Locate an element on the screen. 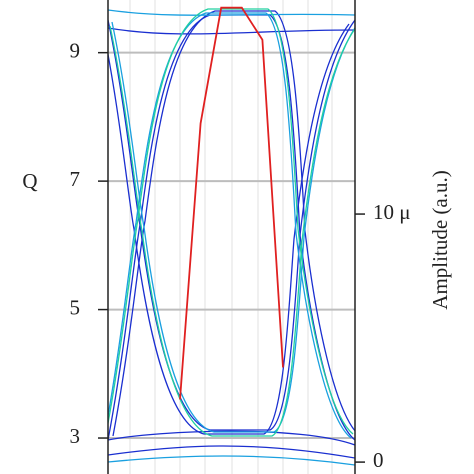 Image resolution: width=474 pixels, height=474 pixels. y-tick-label: 7 is located at coordinates (75, 179).